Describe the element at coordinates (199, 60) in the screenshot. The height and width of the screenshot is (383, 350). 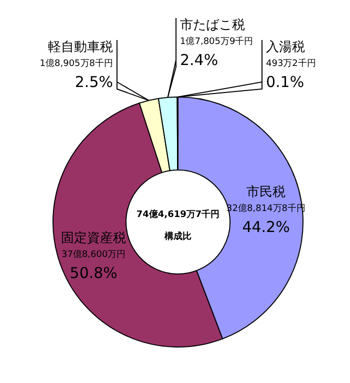
I see `data-label: 2.4%` at that location.